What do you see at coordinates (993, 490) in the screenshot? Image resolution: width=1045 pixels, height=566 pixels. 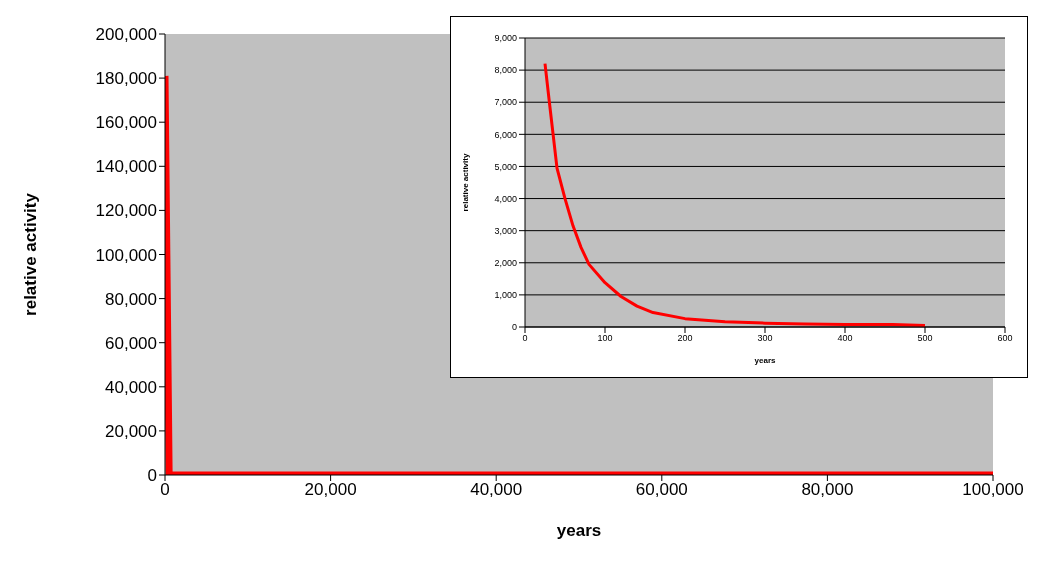 I see `x-tick-label: 100,000` at bounding box center [993, 490].